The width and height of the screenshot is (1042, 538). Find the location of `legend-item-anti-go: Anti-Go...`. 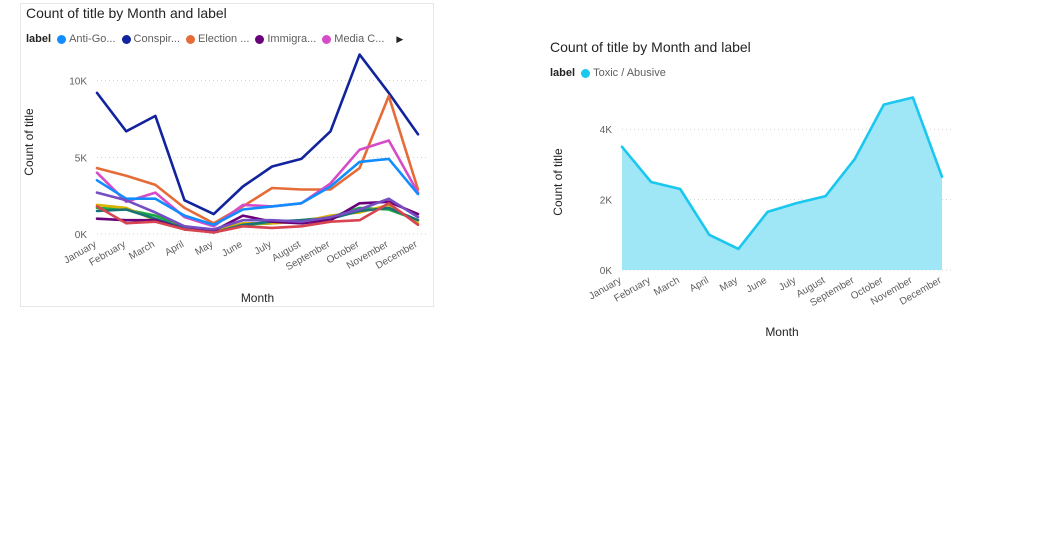

legend-item-anti-go: Anti-Go... is located at coordinates (86, 39).